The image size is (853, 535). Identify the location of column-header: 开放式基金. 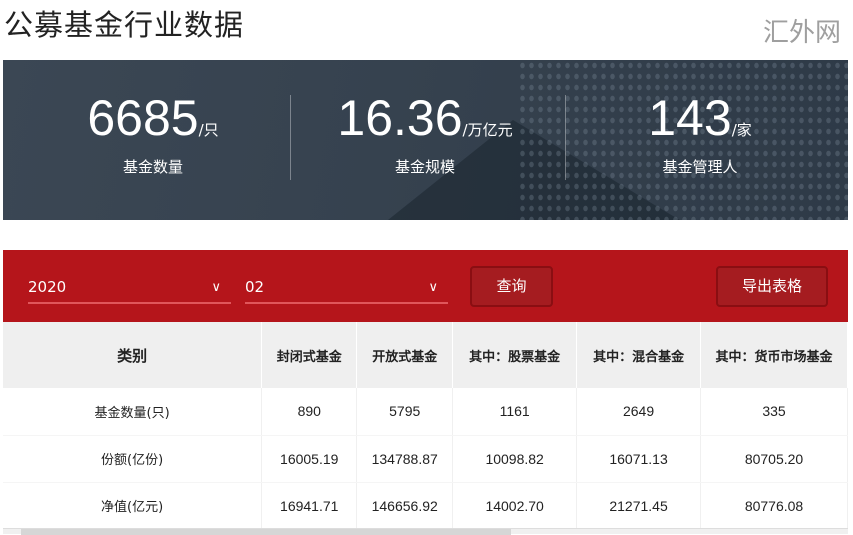
(405, 355).